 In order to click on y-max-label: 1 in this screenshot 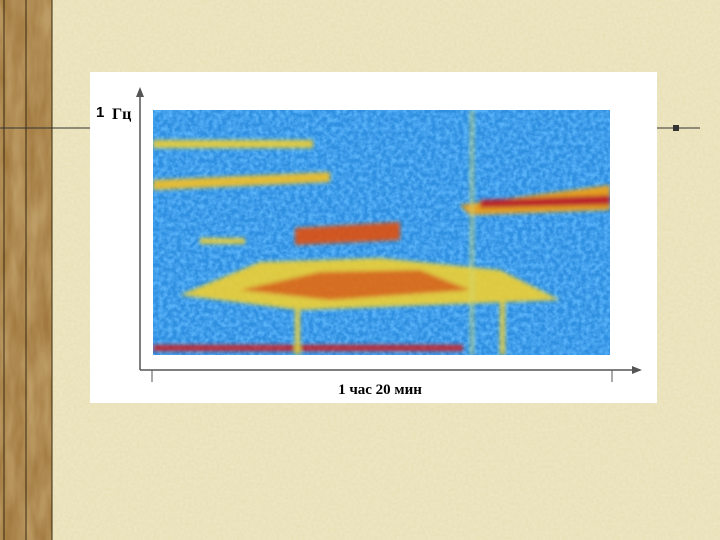, I will do `click(100, 112)`.